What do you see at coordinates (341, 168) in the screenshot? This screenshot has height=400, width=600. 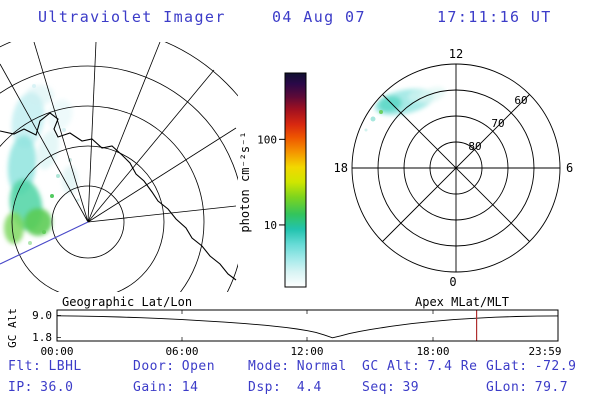 I see `mlt-label-18: 18` at bounding box center [341, 168].